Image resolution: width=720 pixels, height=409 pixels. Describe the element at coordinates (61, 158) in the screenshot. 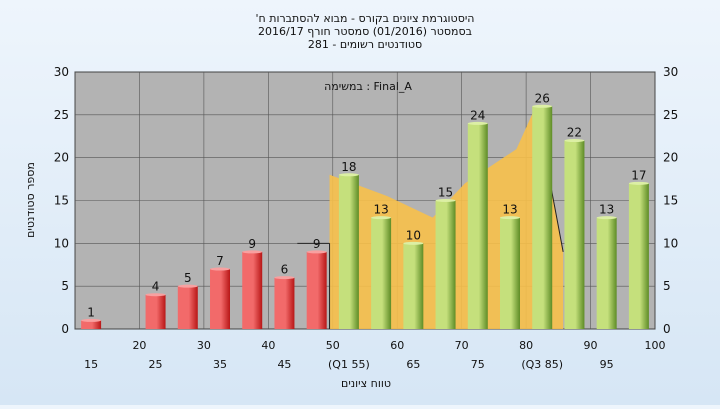

I see `y-tick-label-left: 20` at that location.